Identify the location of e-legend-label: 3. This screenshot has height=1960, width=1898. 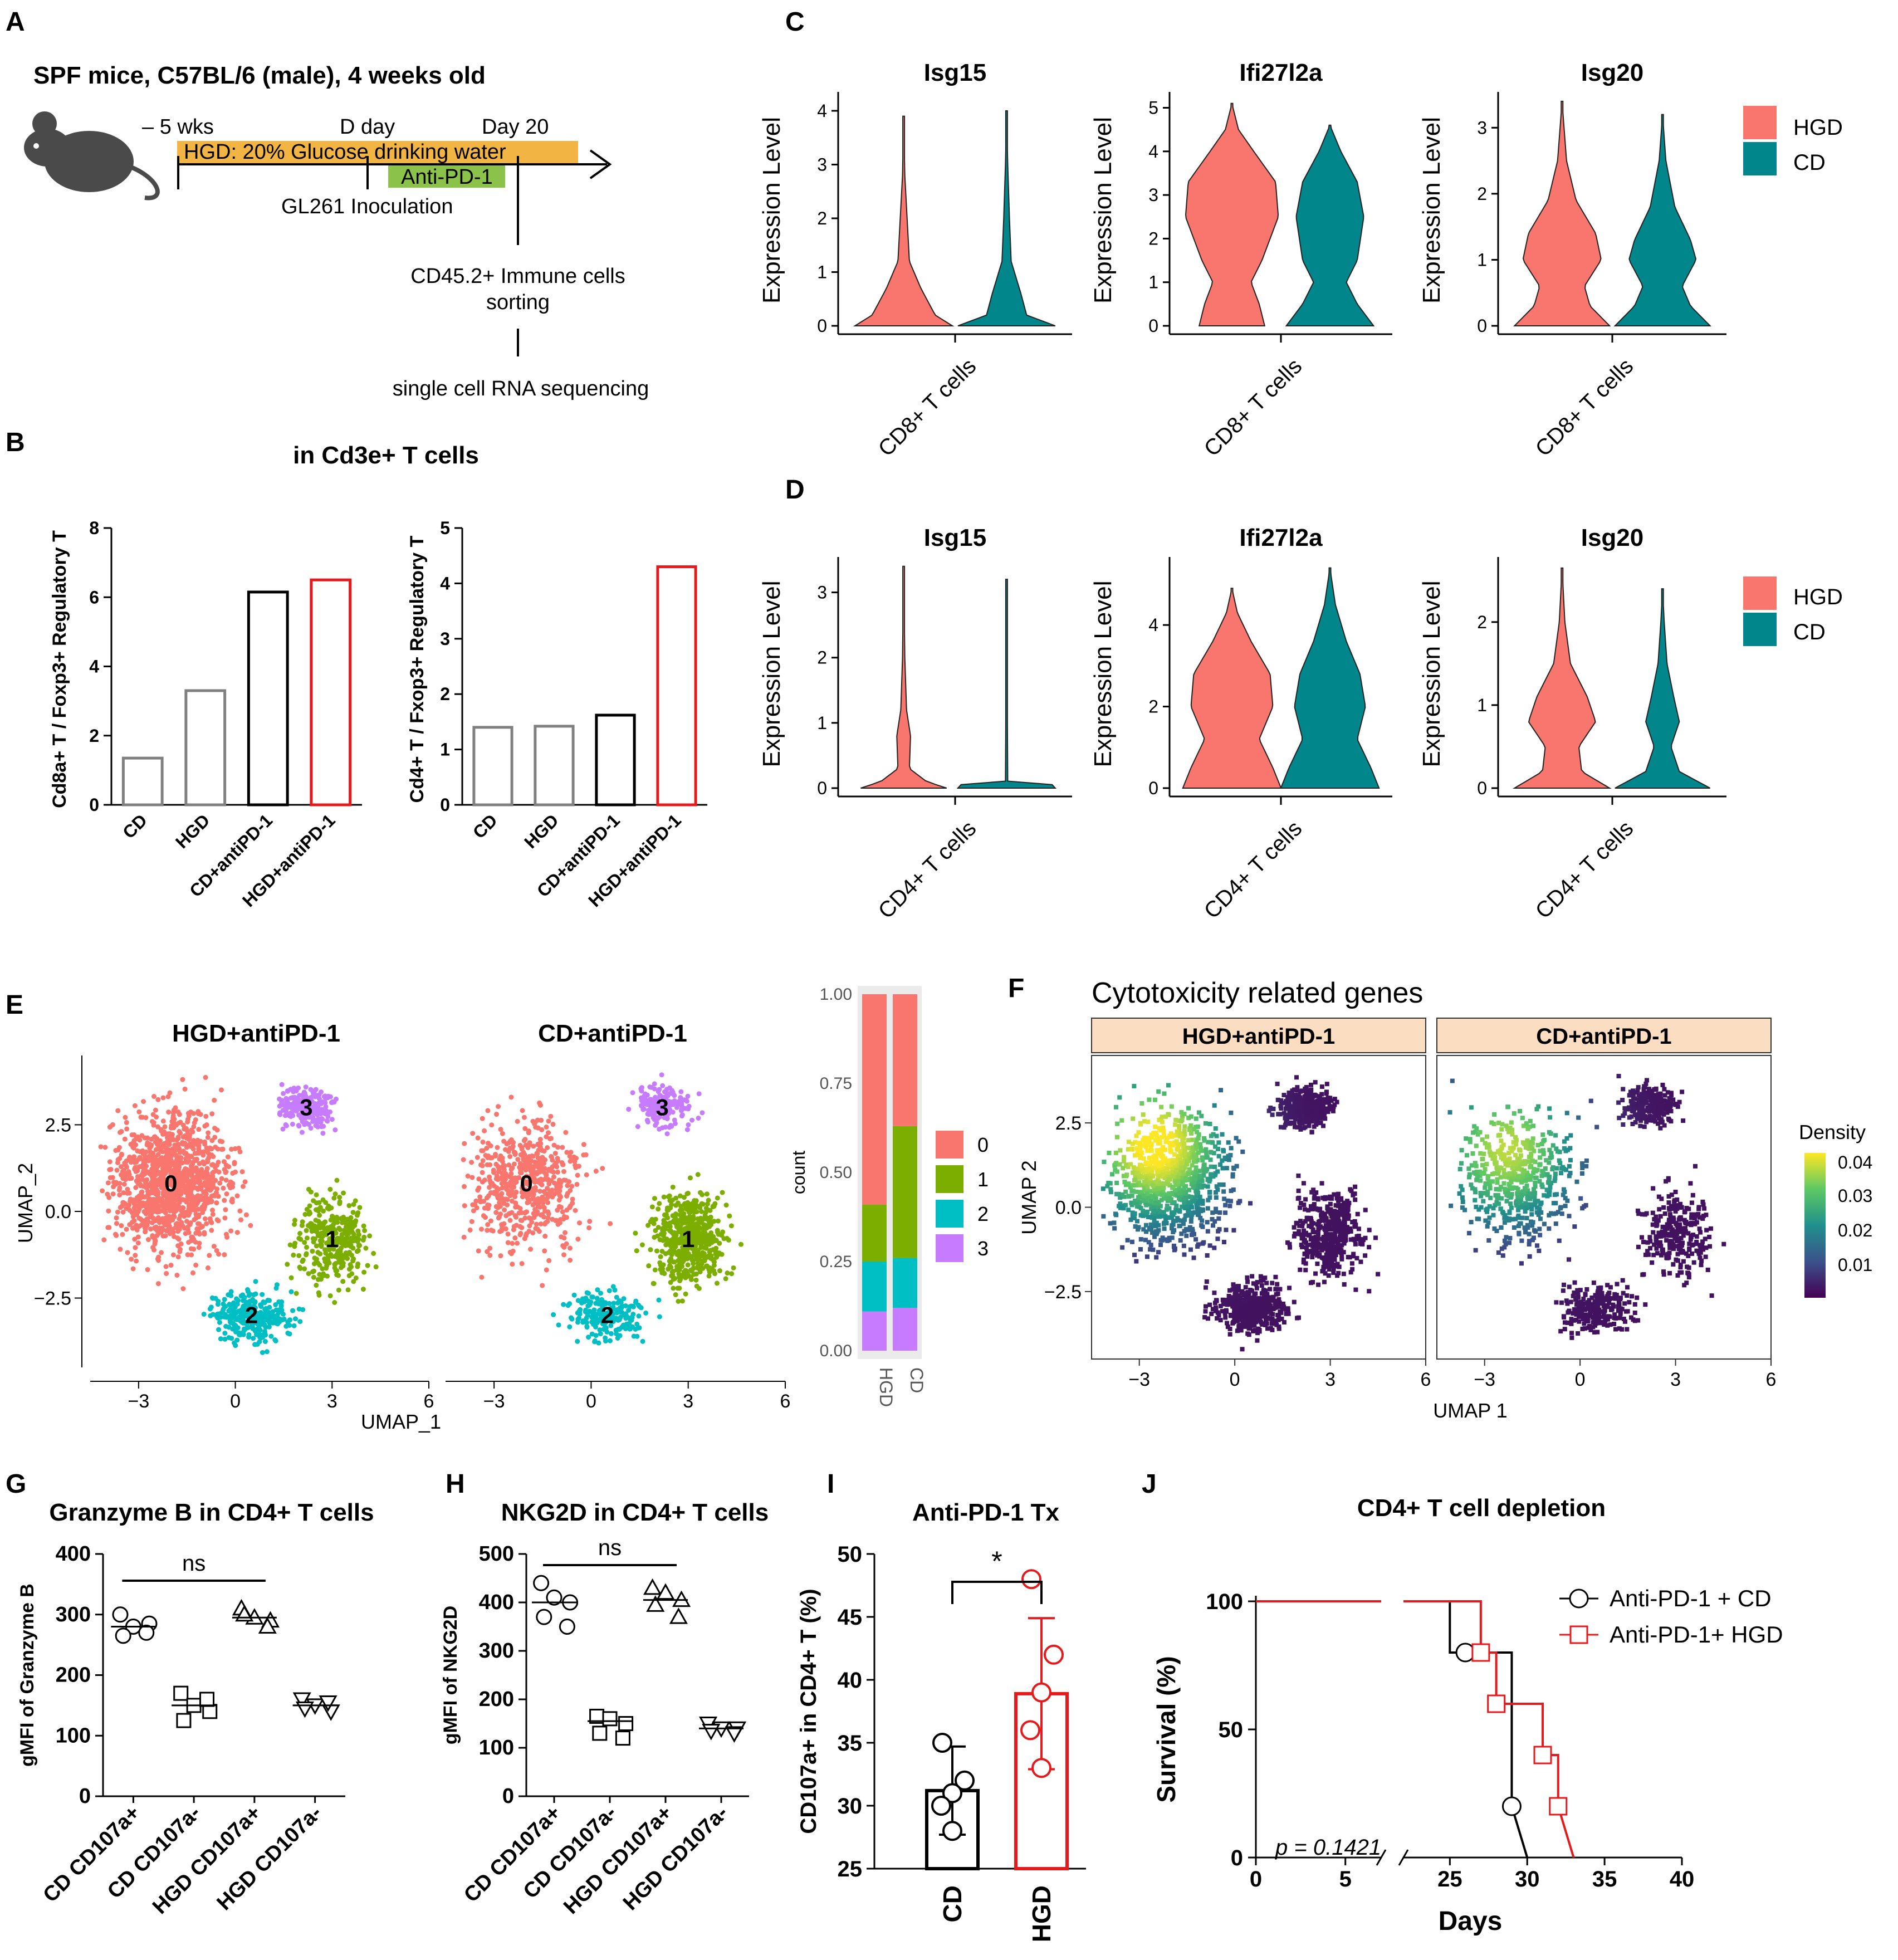
(983, 1248).